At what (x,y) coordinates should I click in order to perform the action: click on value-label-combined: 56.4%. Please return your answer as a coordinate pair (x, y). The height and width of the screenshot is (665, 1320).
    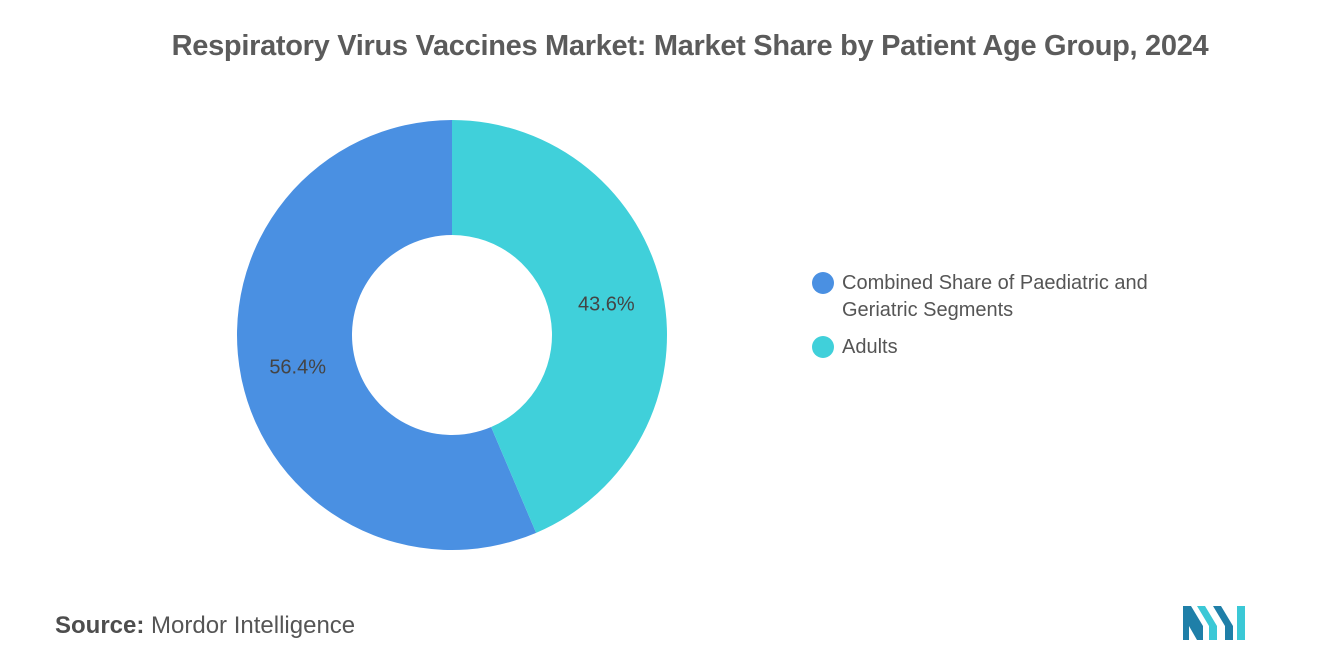
    Looking at the image, I should click on (297, 367).